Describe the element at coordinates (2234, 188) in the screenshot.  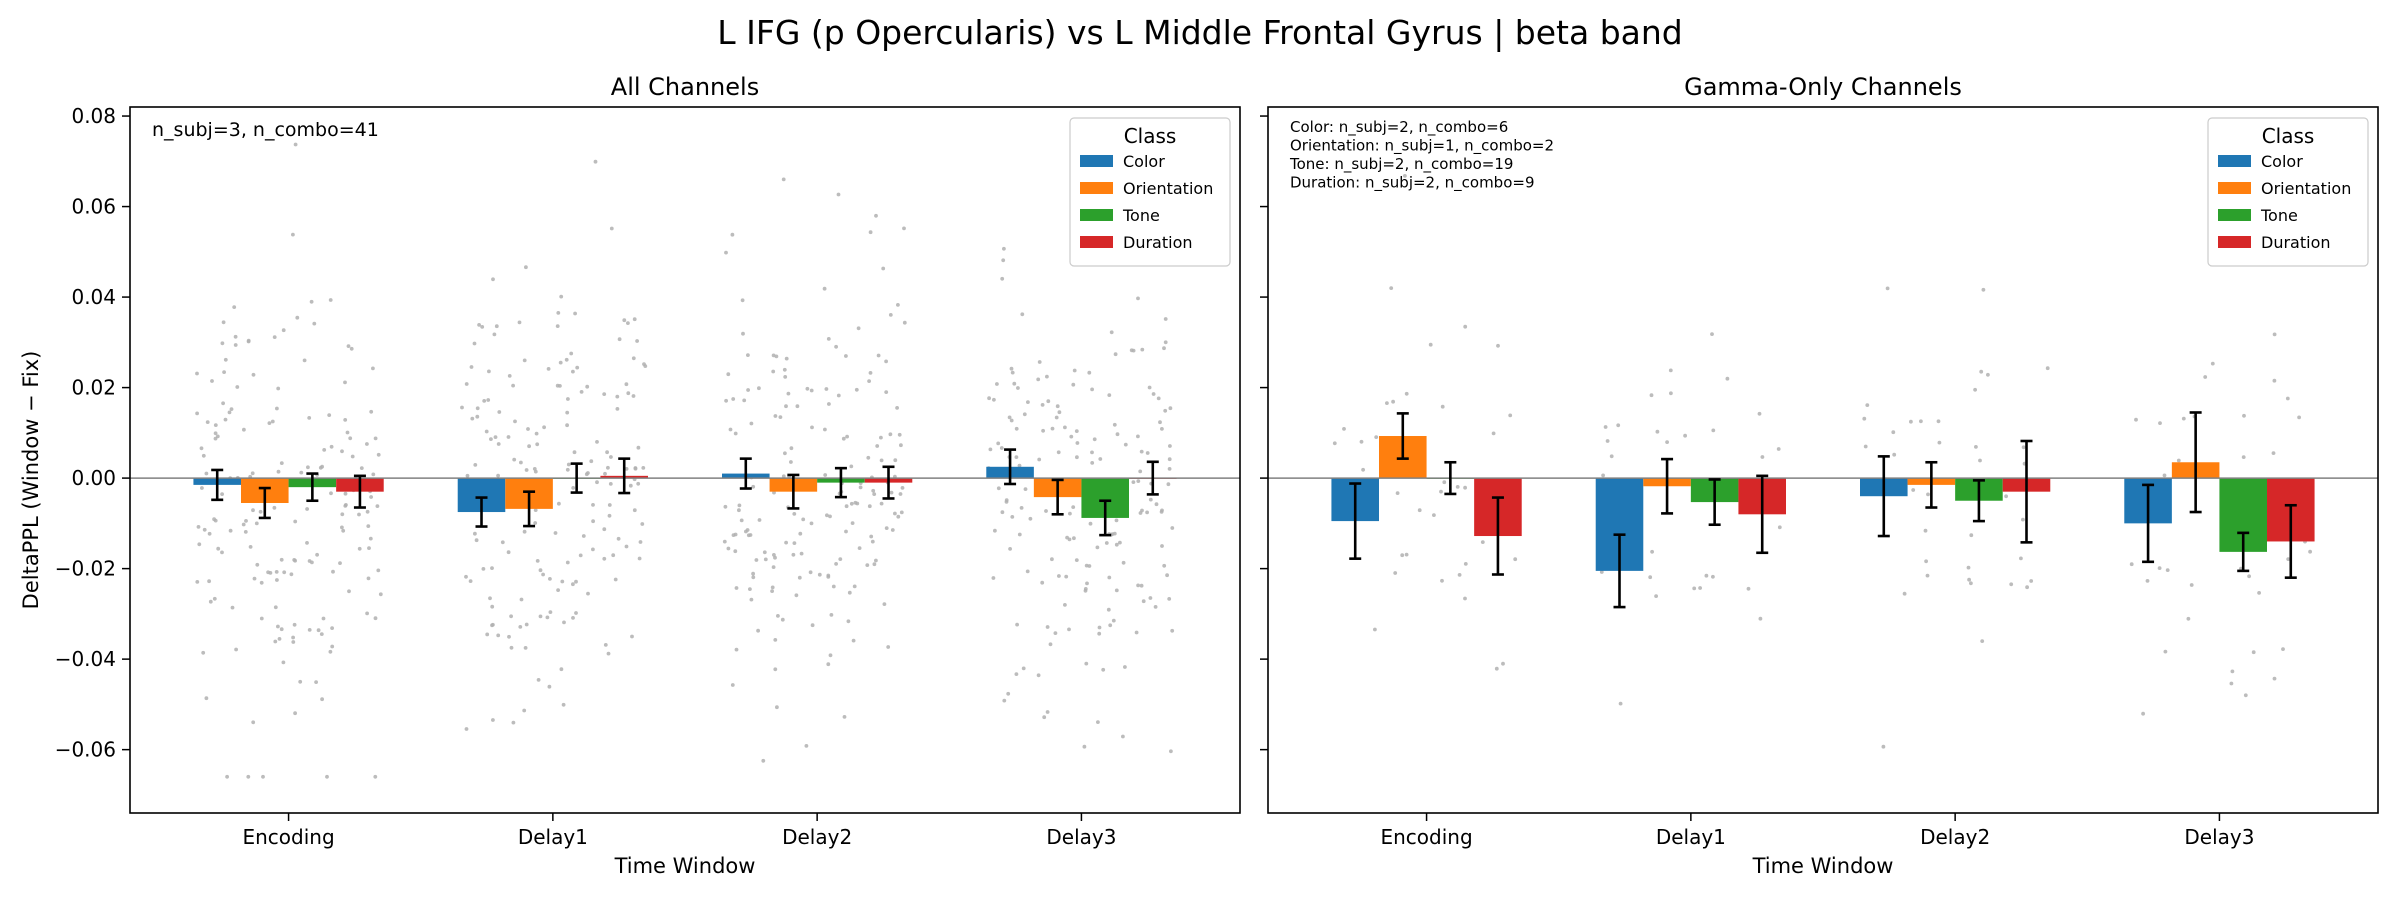
I see `legend-swatch-orientation` at that location.